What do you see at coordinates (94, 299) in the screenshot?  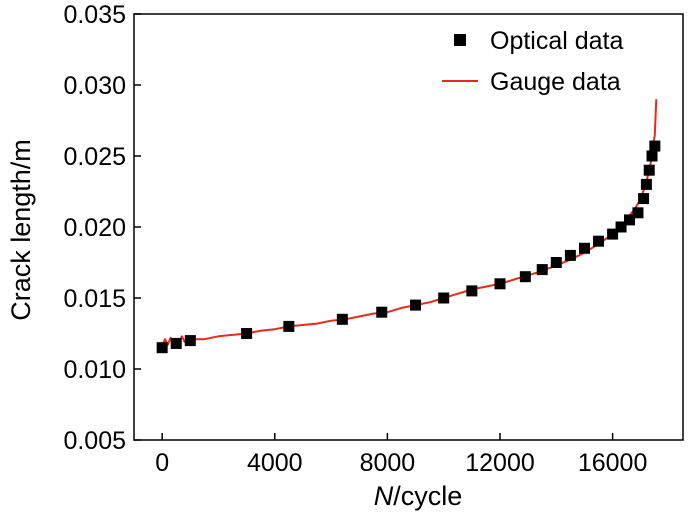 I see `y-tick-label: 0.015` at bounding box center [94, 299].